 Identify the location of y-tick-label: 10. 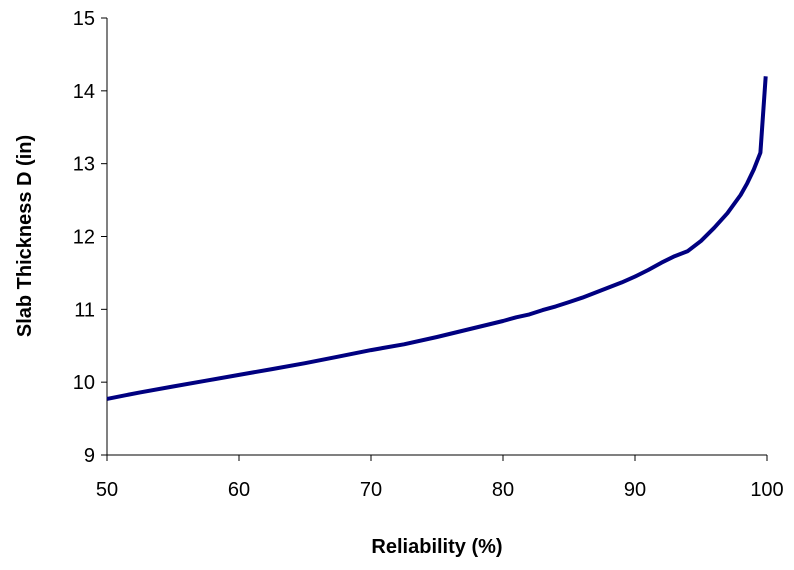
(84, 383).